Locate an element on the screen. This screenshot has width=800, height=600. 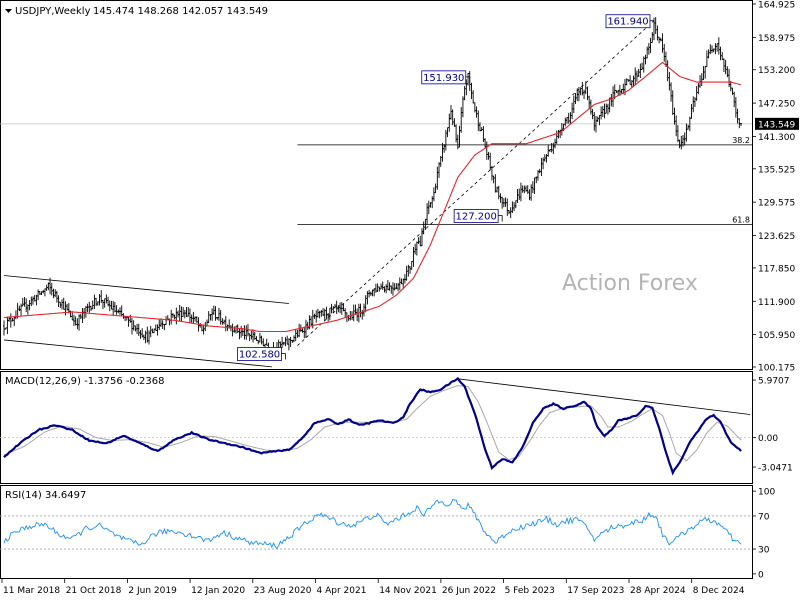
price-tick-label-9: 111.900 is located at coordinates (776, 303).